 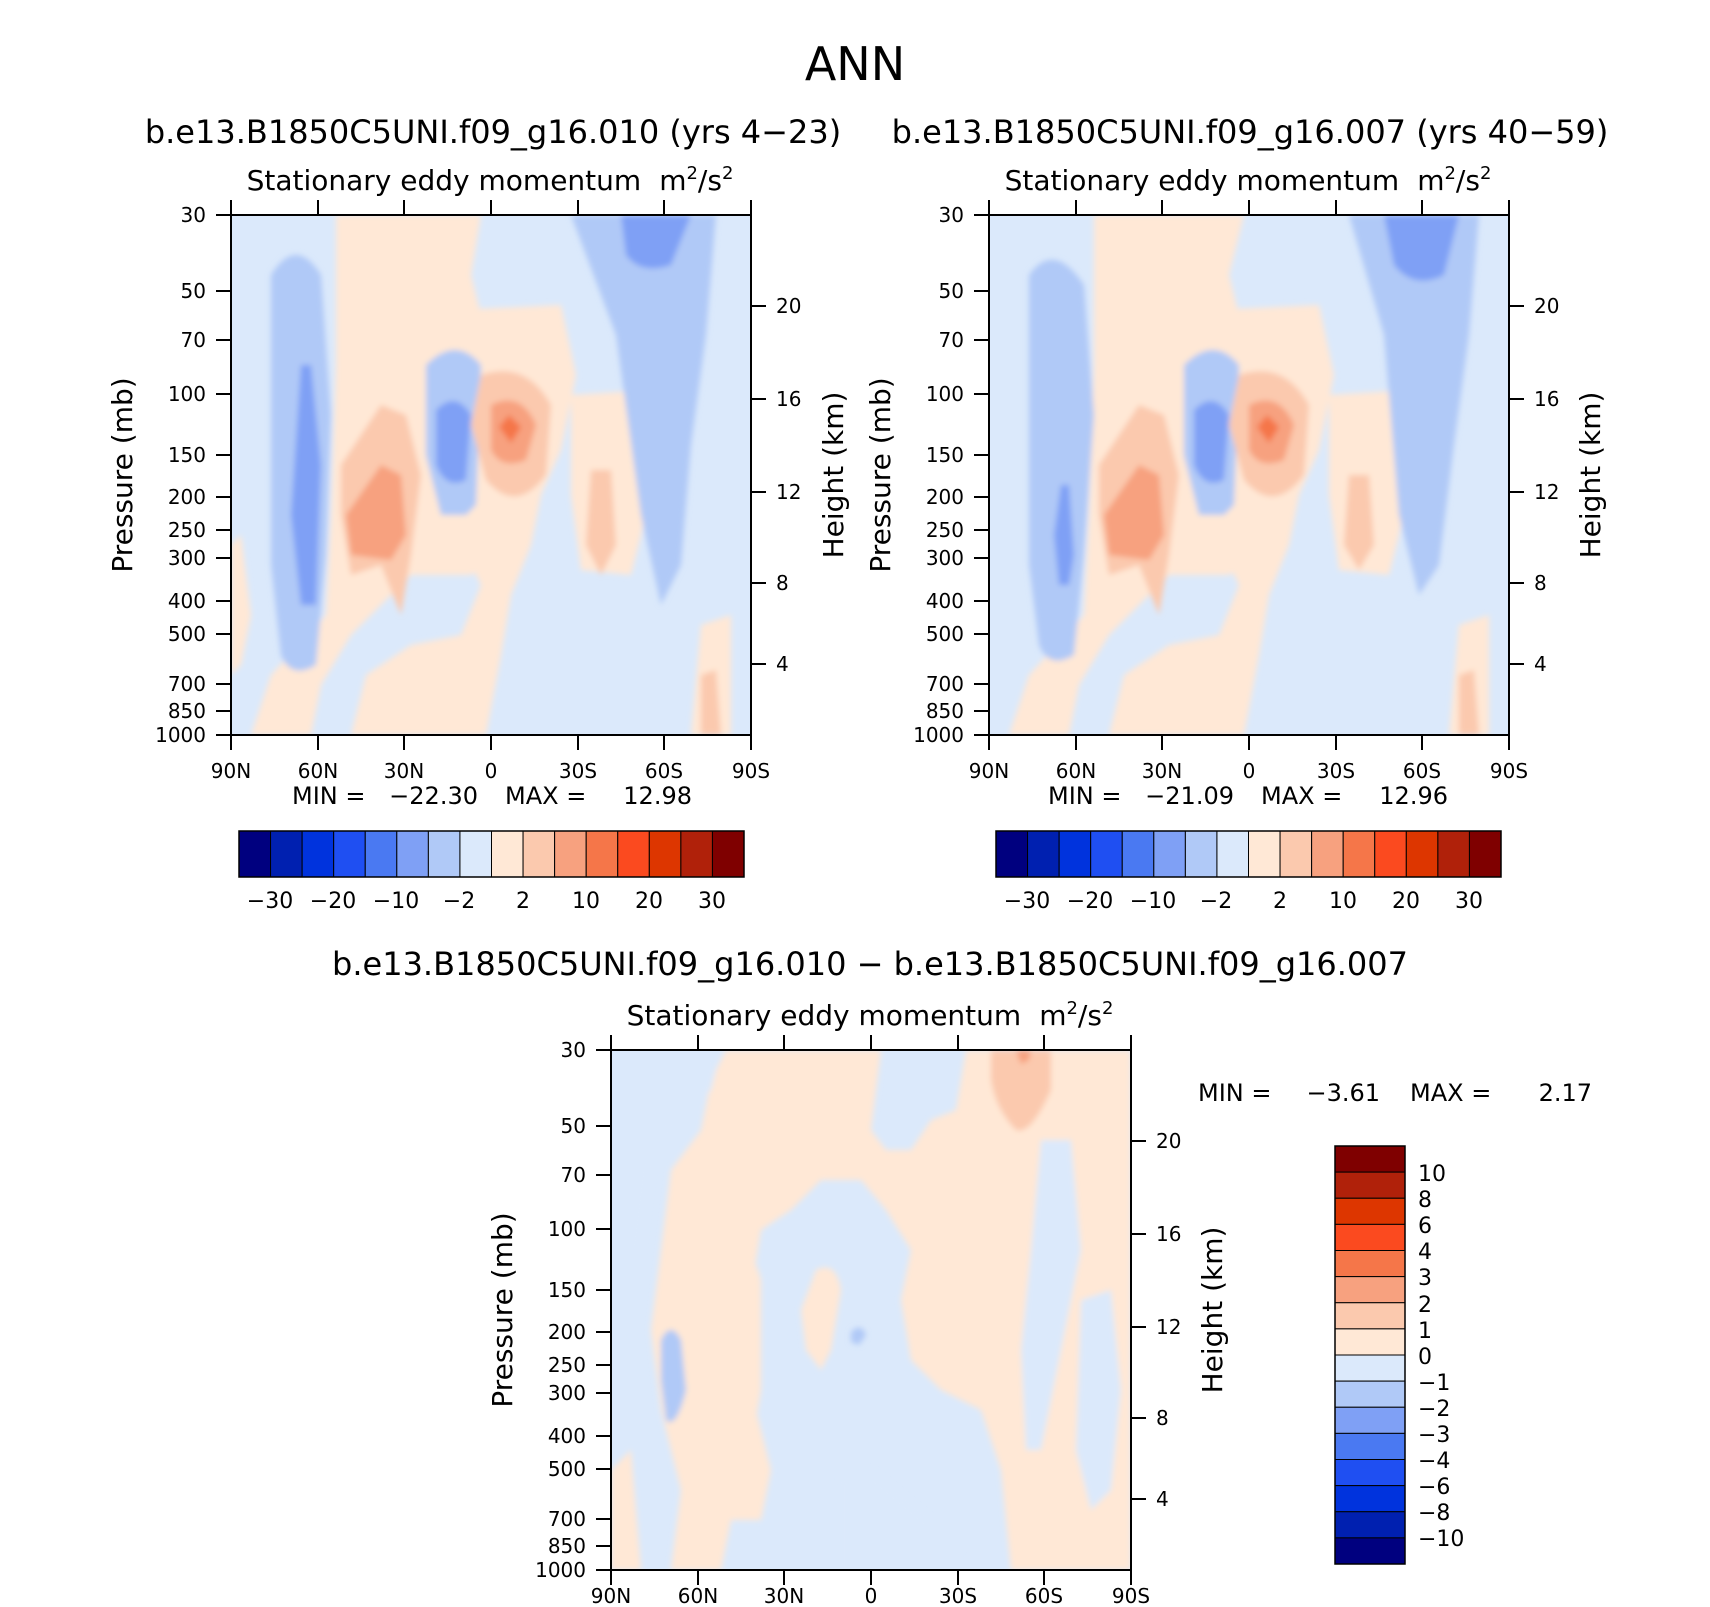 I want to click on y-right-tick: 8, so click(x=1540, y=583).